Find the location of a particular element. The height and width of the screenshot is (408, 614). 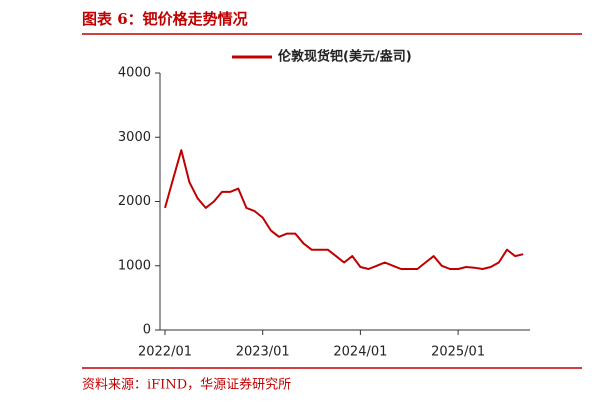

y-tick-label: 0 is located at coordinates (147, 330).